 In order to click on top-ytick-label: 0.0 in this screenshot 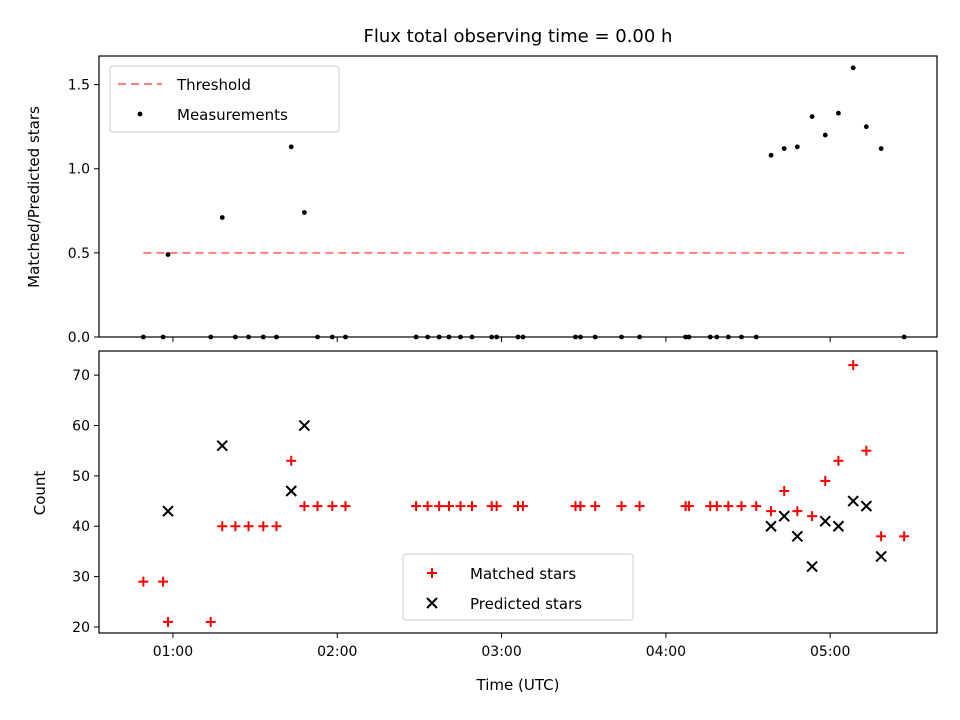, I will do `click(79, 338)`.